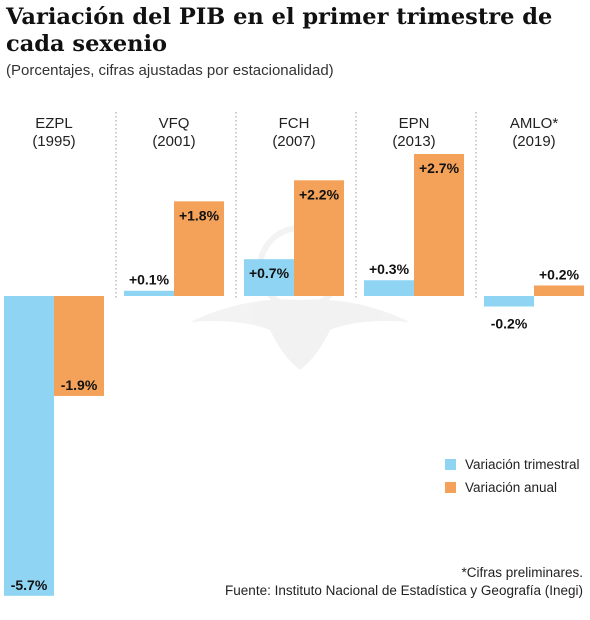 The width and height of the screenshot is (590, 620). I want to click on category-year-vfq: (2001), so click(173, 141).